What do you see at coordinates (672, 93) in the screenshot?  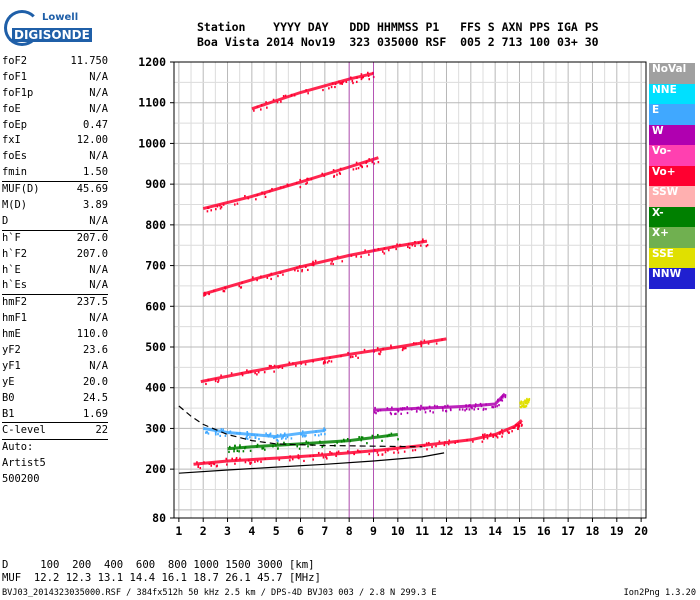 I see `legend-item: NNE` at bounding box center [672, 93].